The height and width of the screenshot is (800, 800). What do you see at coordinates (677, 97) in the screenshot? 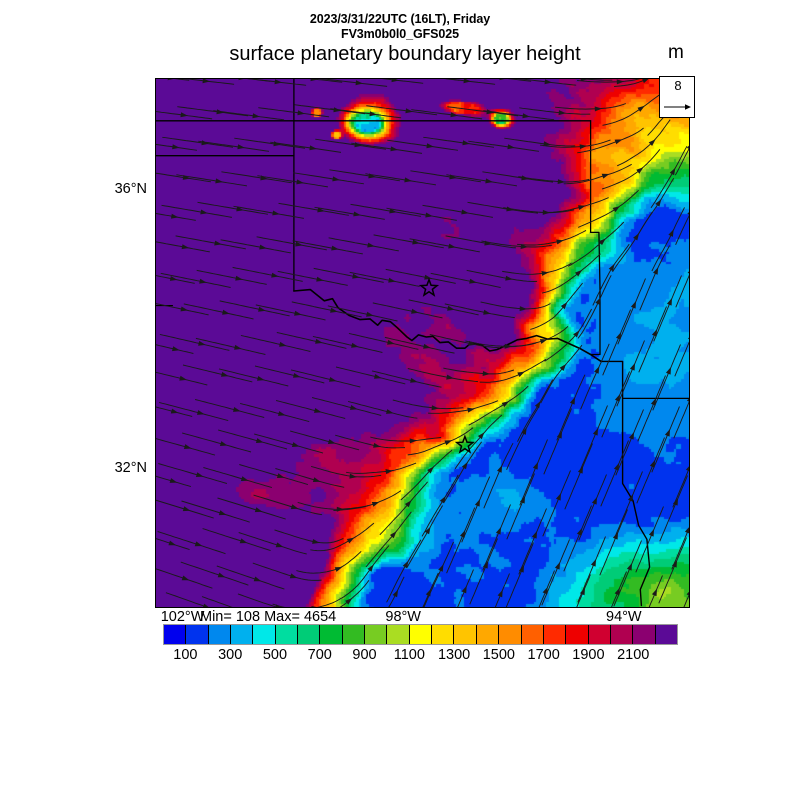
I see `reference-vector-key: 8` at bounding box center [677, 97].